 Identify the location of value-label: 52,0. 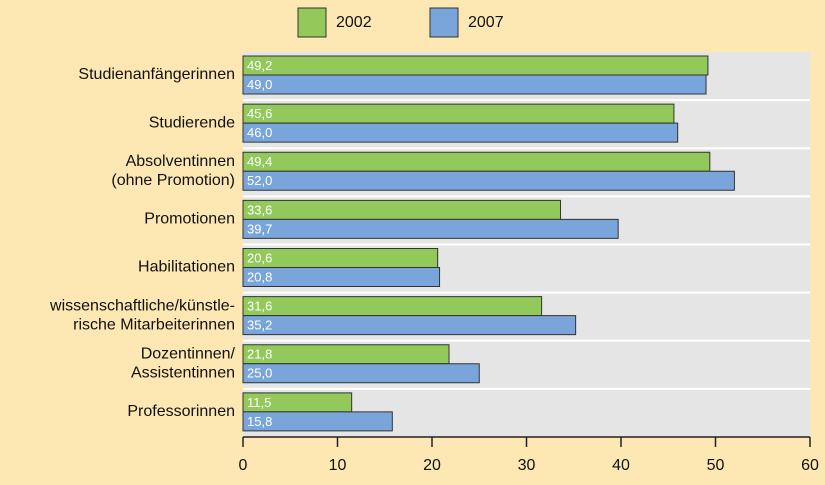
(259, 180).